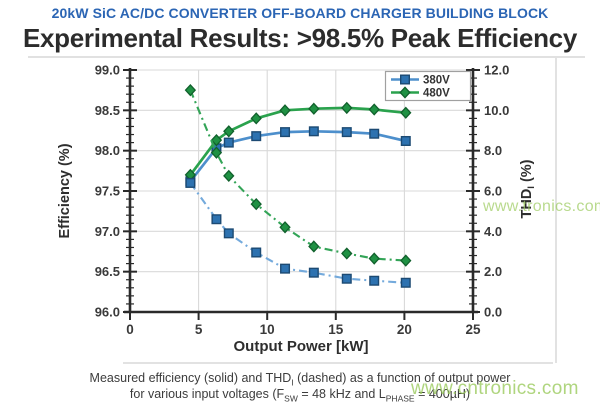 The height and width of the screenshot is (408, 600). I want to click on svg-text: 10.0, so click(496, 110).